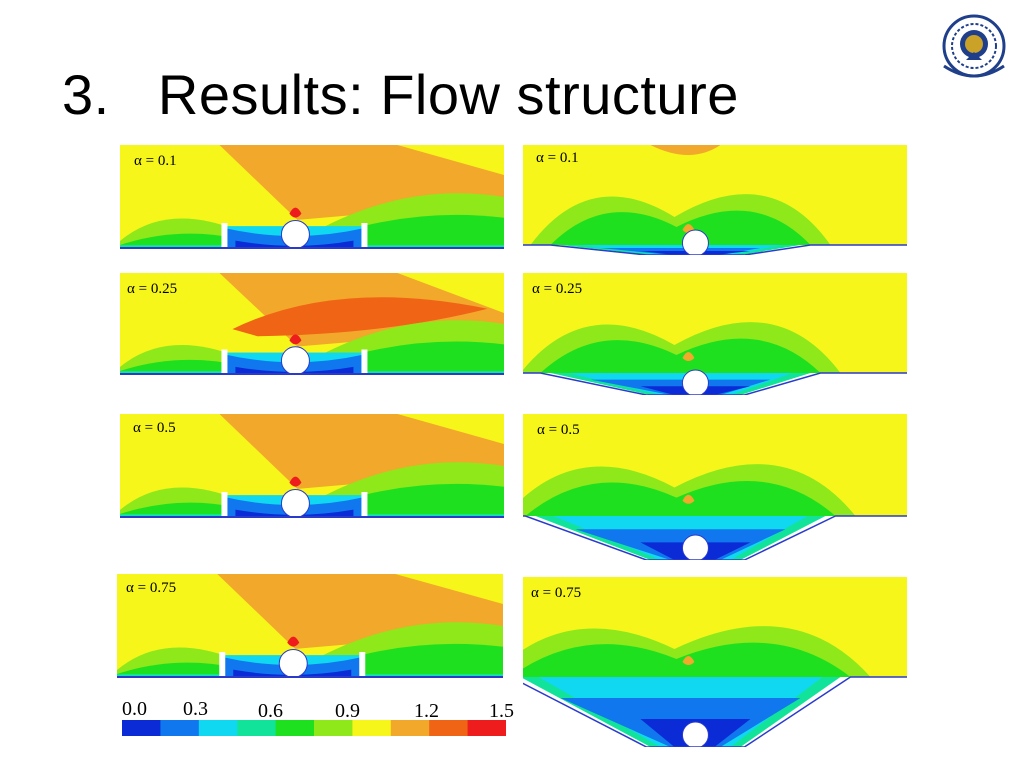 This screenshot has height=768, width=1024. What do you see at coordinates (974, 48) in the screenshot?
I see `university-emblem-icon` at bounding box center [974, 48].